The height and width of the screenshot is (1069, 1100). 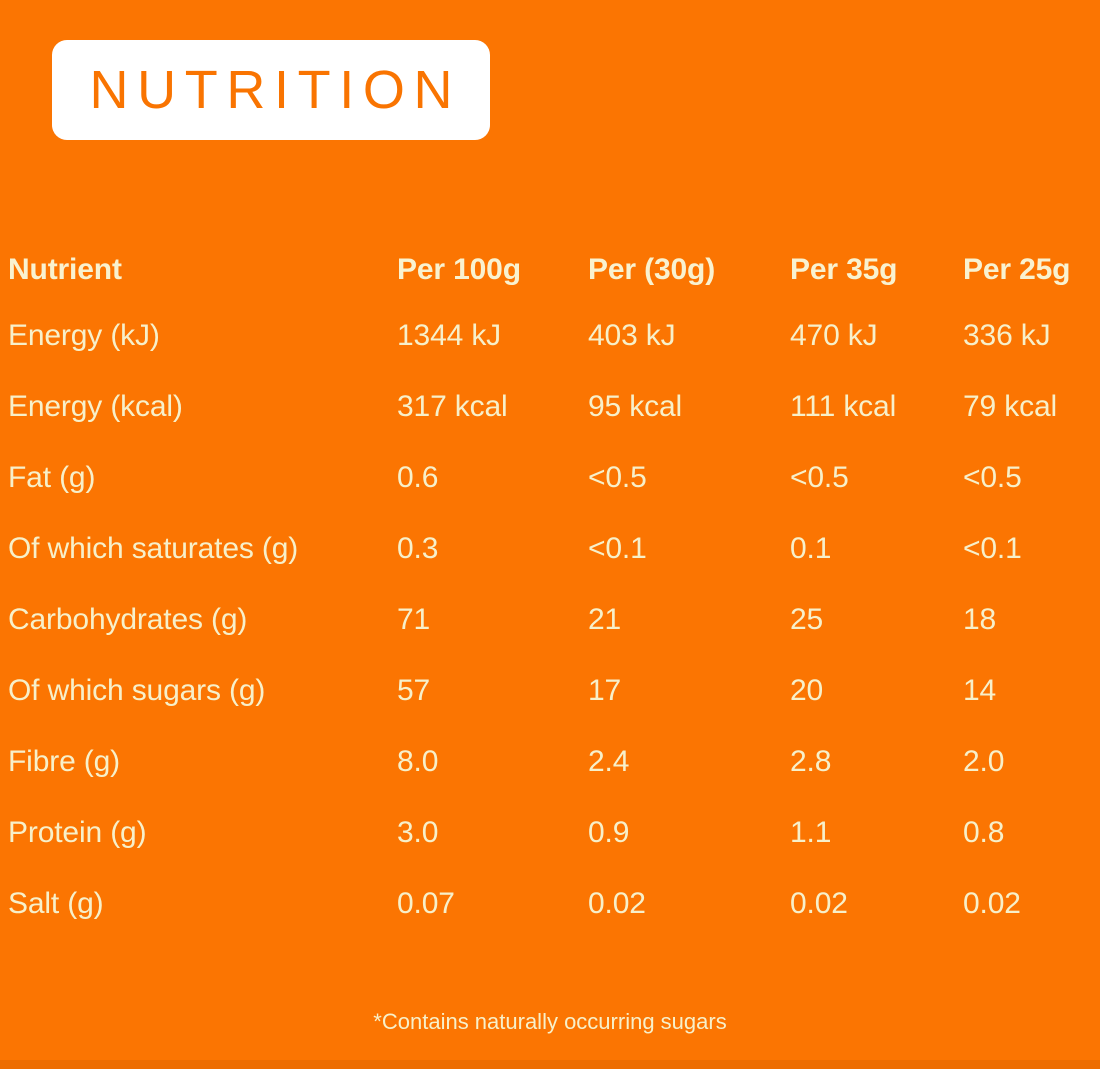 I want to click on nutrient-value-cell: 0.6, so click(x=418, y=477).